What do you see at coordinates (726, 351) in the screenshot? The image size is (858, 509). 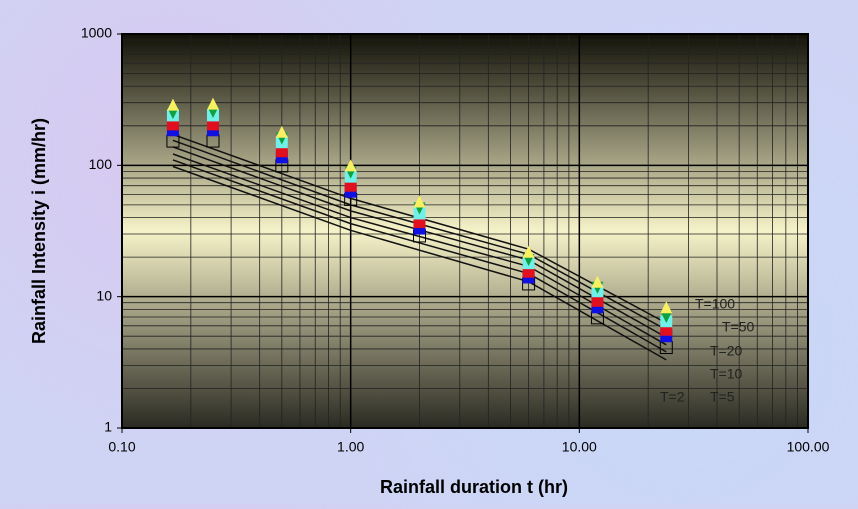 I see `curve-label: T=20` at bounding box center [726, 351].